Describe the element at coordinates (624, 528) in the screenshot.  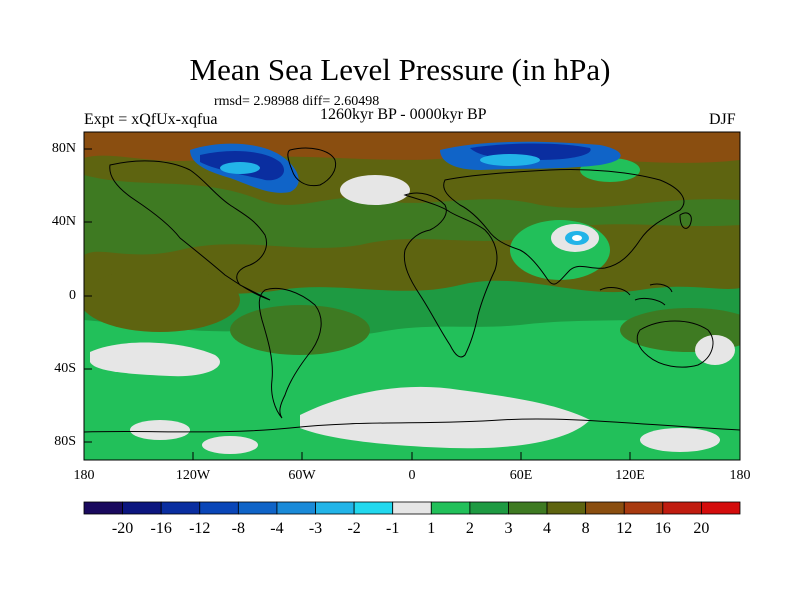
I see `colorbar-label: 12` at that location.